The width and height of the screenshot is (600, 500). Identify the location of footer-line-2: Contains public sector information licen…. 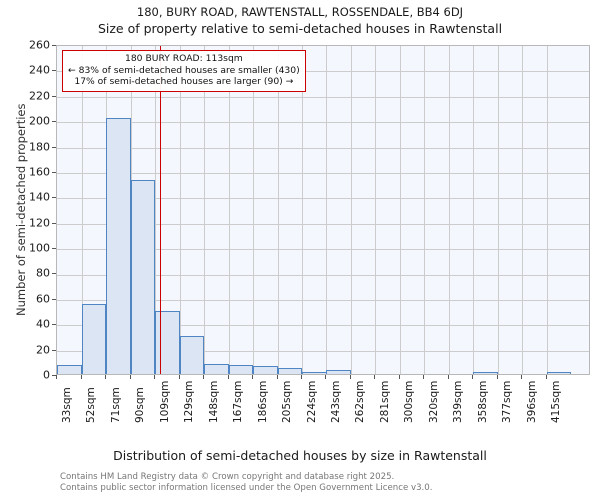
(246, 488).